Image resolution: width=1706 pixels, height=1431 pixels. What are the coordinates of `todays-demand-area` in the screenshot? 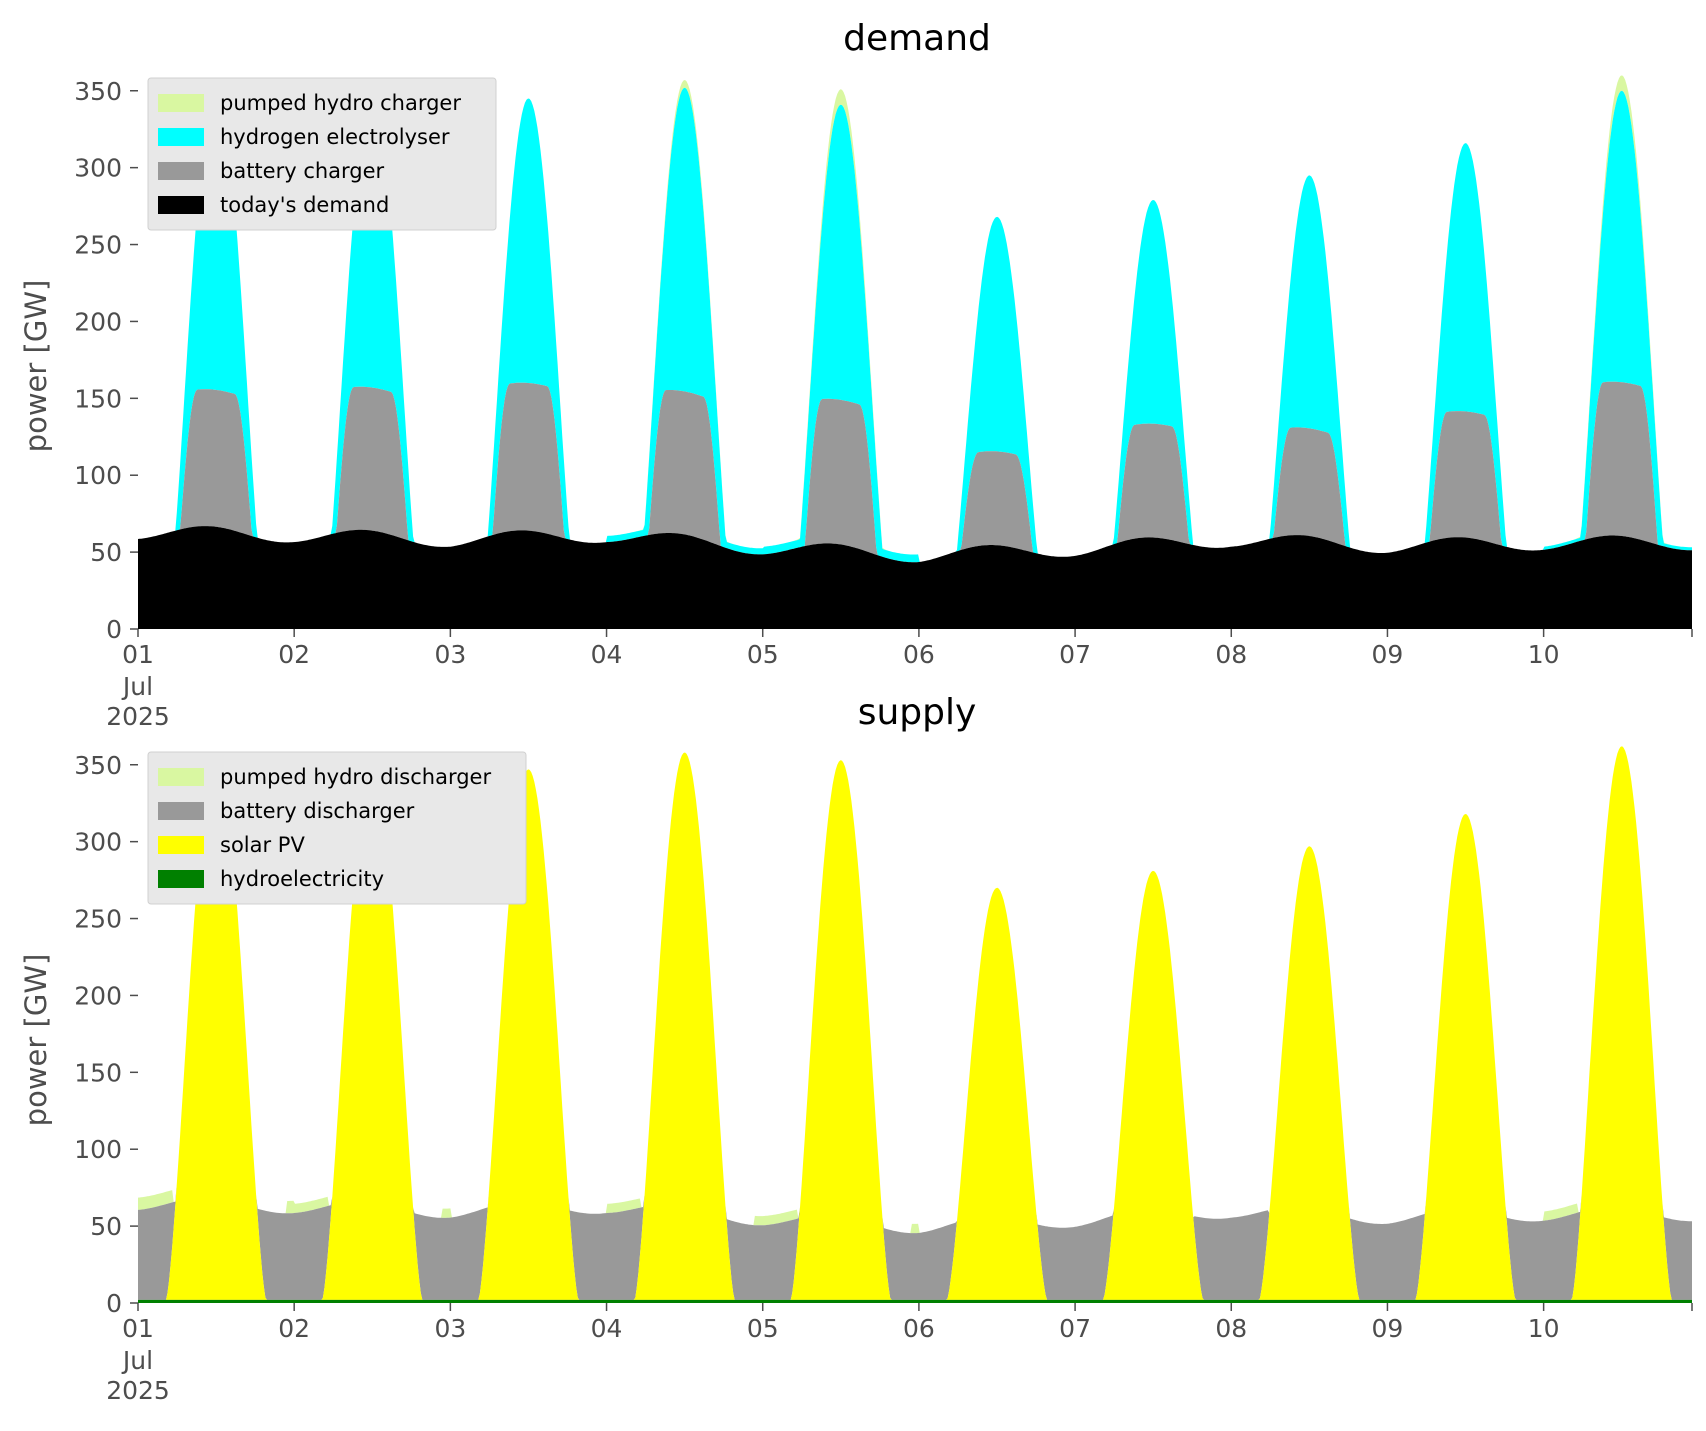 It's located at (915, 577).